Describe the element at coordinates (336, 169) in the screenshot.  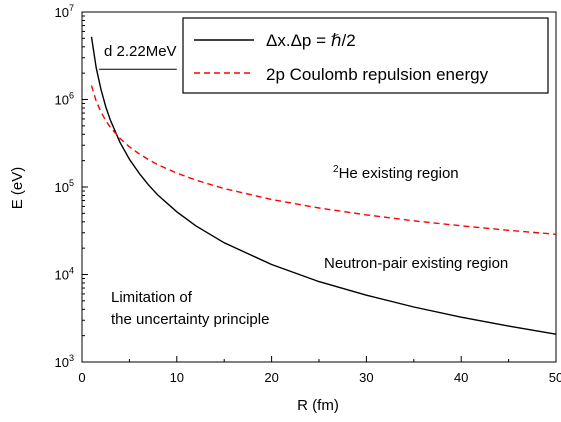
I see `he-region-superscript: 2` at that location.